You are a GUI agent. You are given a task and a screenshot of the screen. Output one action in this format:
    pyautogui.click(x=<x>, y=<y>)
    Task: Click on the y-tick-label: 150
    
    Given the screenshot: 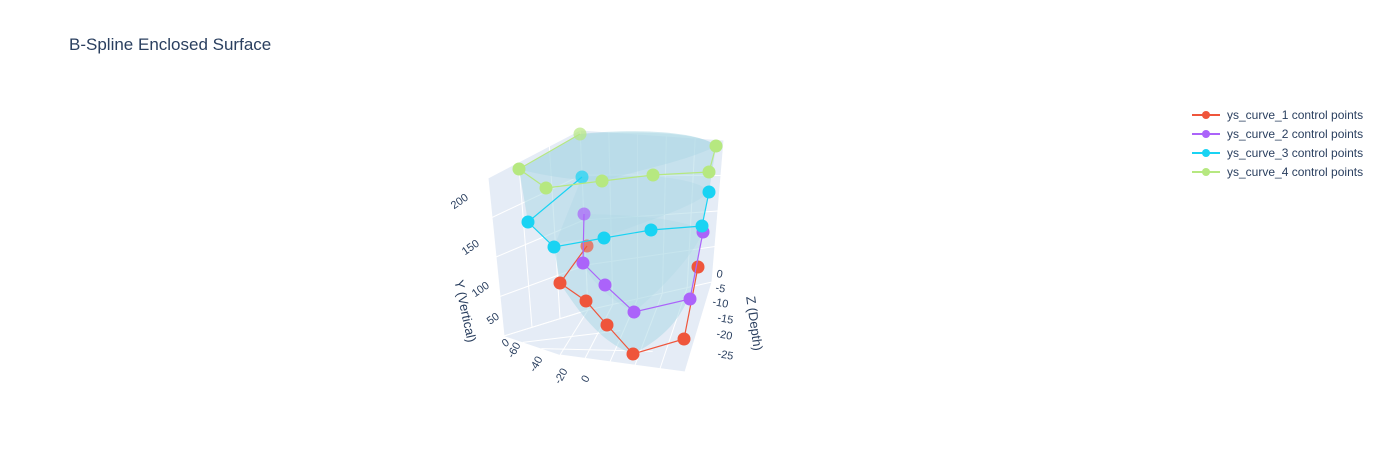 What is the action you would take?
    pyautogui.click(x=471, y=248)
    